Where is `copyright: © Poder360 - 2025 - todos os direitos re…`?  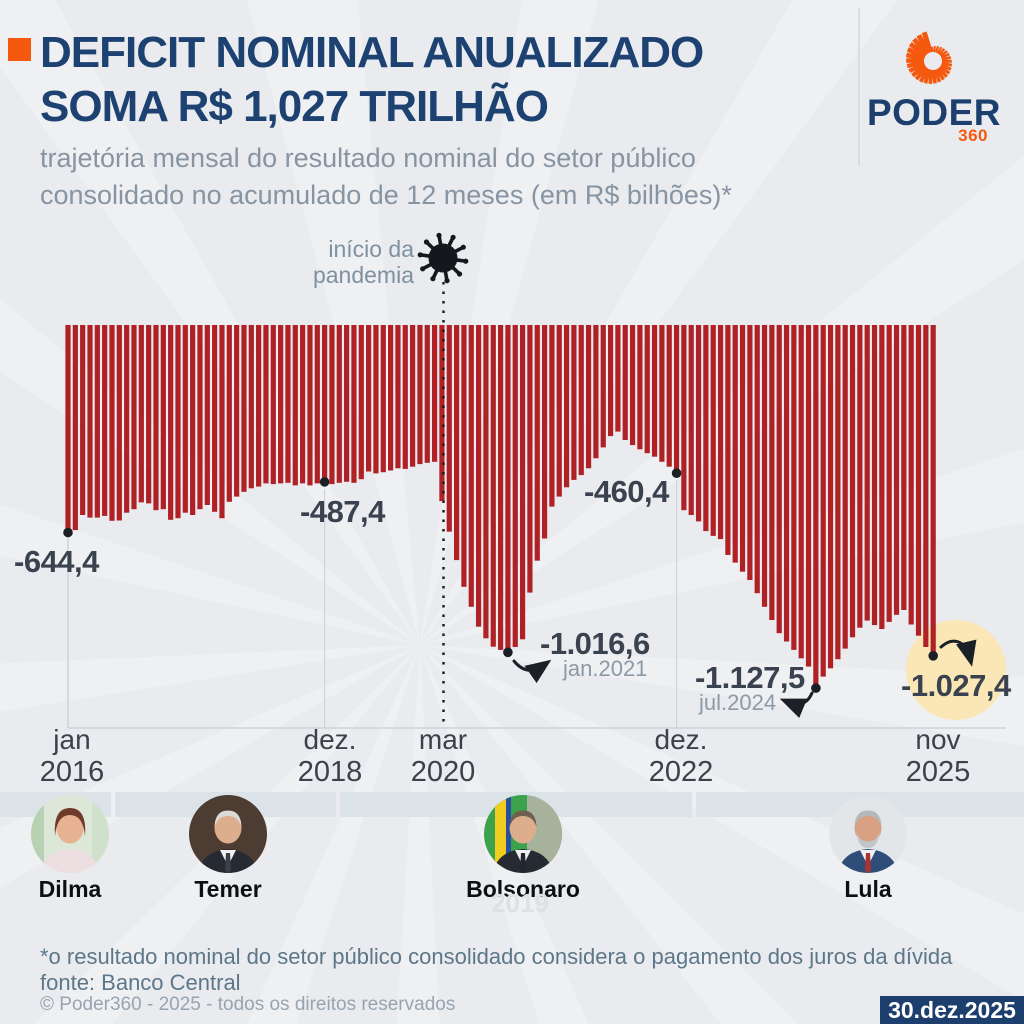
copyright: © Poder360 - 2025 - todos os direitos re… is located at coordinates (248, 1004).